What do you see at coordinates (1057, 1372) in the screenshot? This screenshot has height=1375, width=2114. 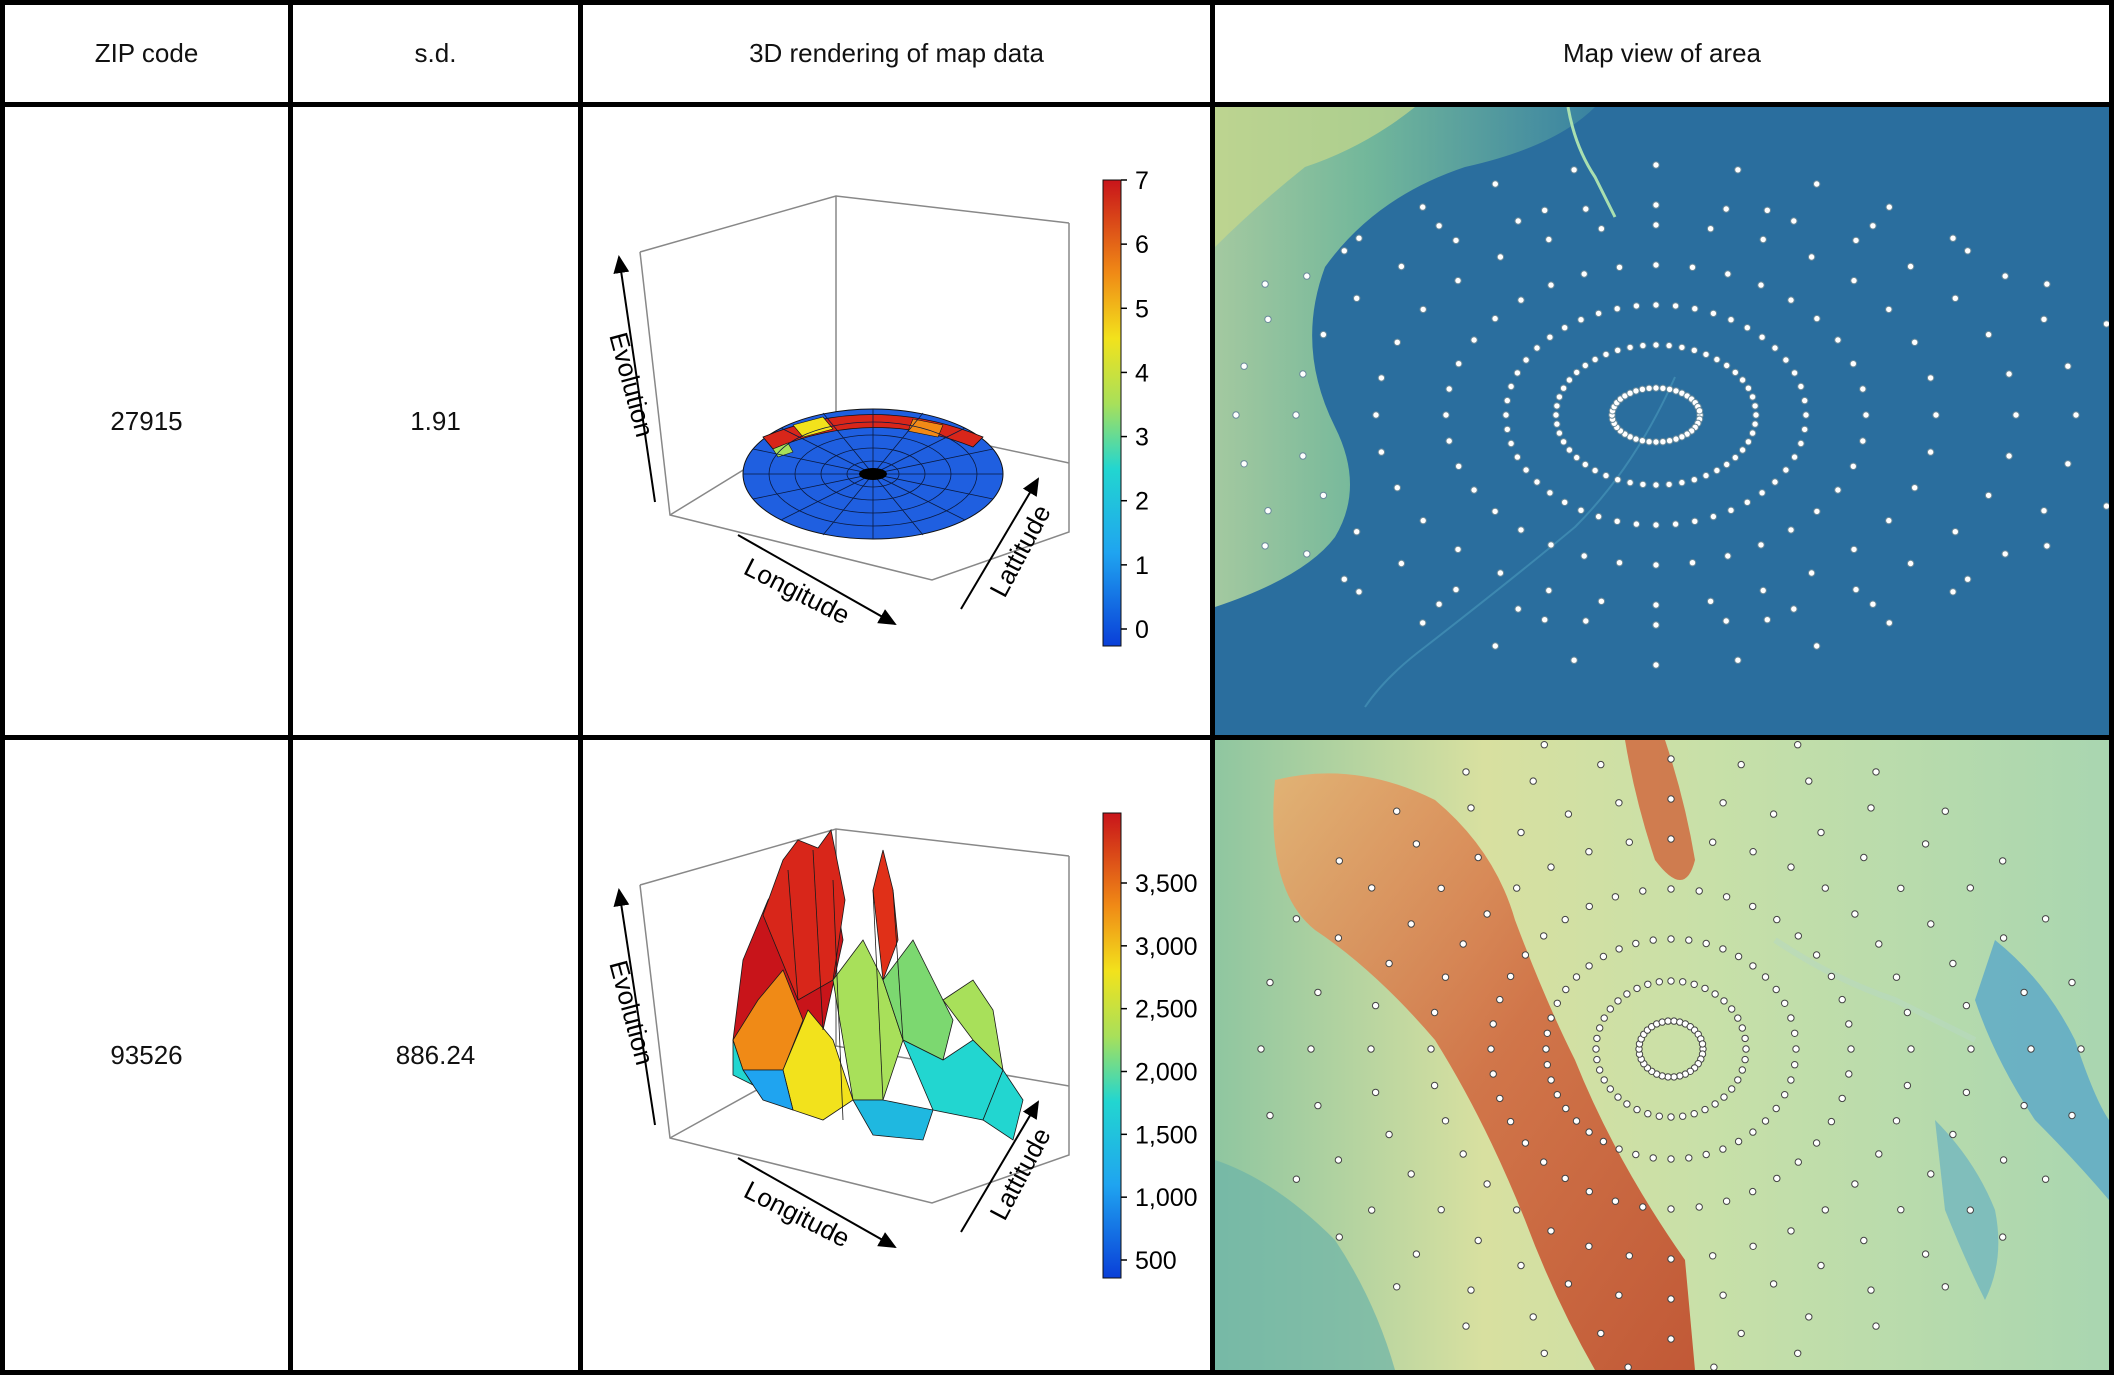 I see `table-border-bottom` at bounding box center [1057, 1372].